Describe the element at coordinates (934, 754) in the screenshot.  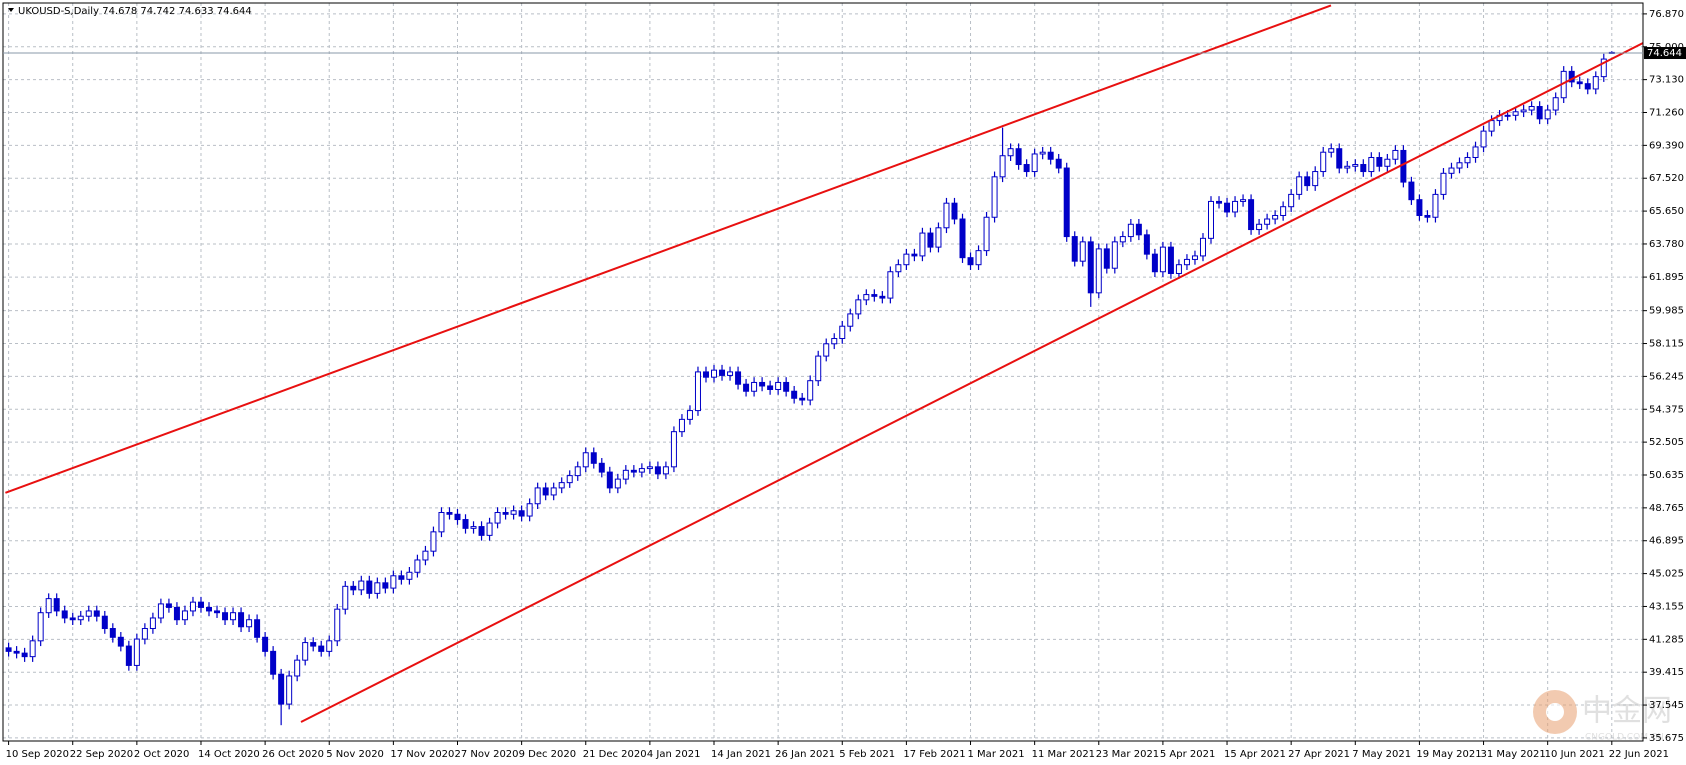
I see `x-tick-label: 17 Feb 2021` at that location.